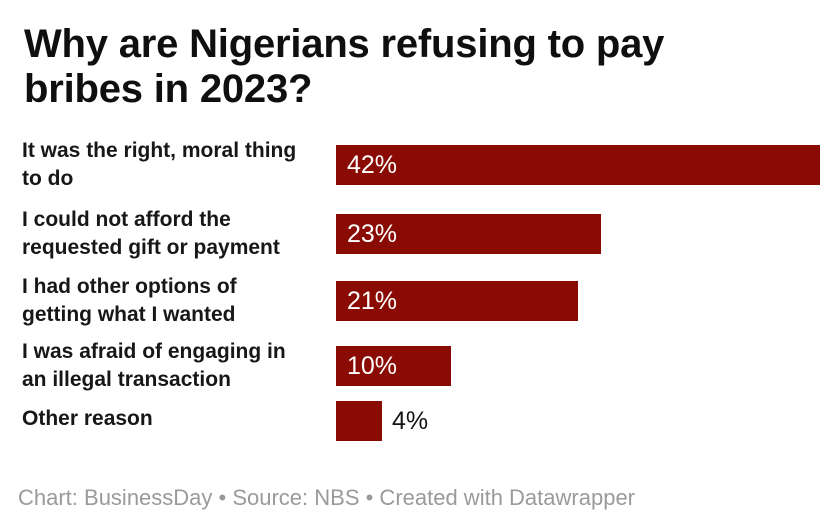 This screenshot has height=530, width=840. What do you see at coordinates (87, 418) in the screenshot?
I see `category-label: Other reason` at bounding box center [87, 418].